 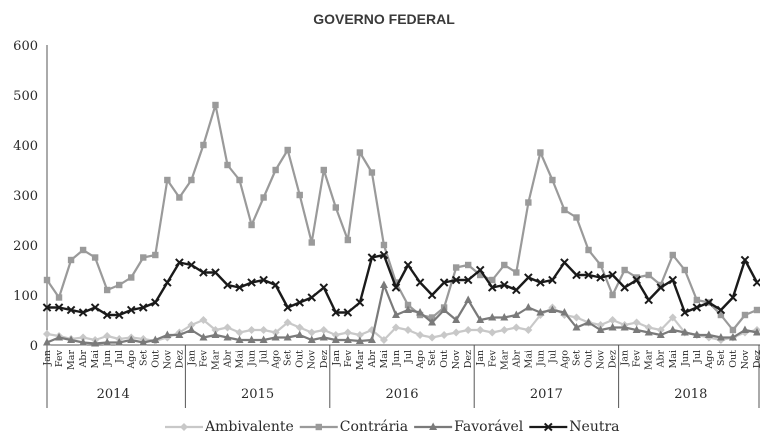 What do you see at coordinates (574, 427) in the screenshot?
I see `legend-item-neutra: Neutra` at bounding box center [574, 427].